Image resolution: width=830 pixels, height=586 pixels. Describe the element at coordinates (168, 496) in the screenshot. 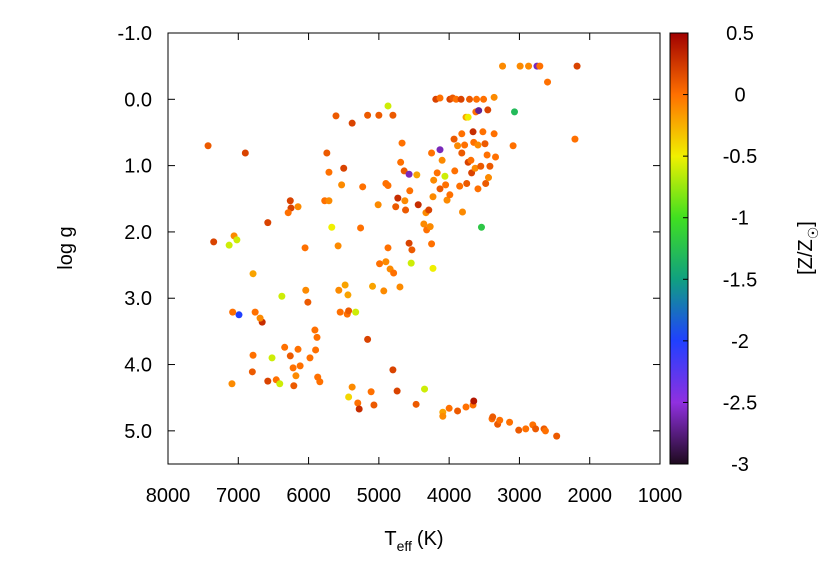

I see `x-tick-label: 8000` at that location.